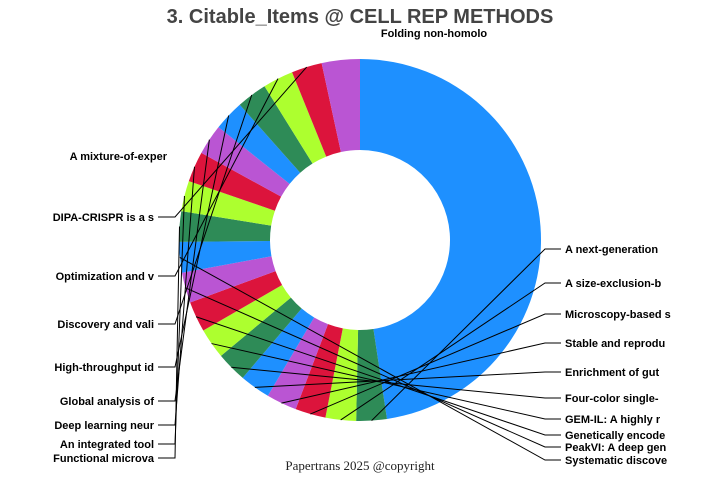  Describe the element at coordinates (107, 402) in the screenshot. I see `slice-label: Global analysis of` at that location.